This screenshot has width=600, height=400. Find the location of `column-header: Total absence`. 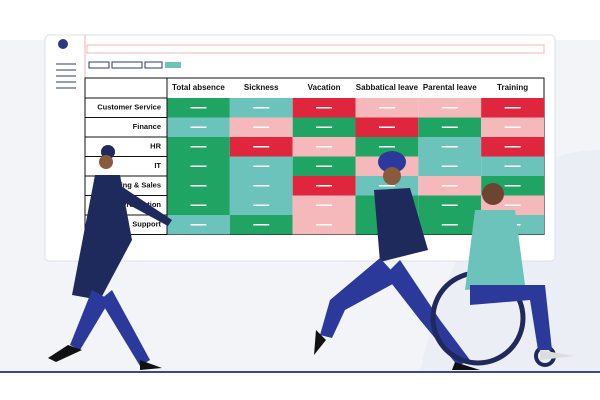

column-header: Total absence is located at coordinates (198, 87).